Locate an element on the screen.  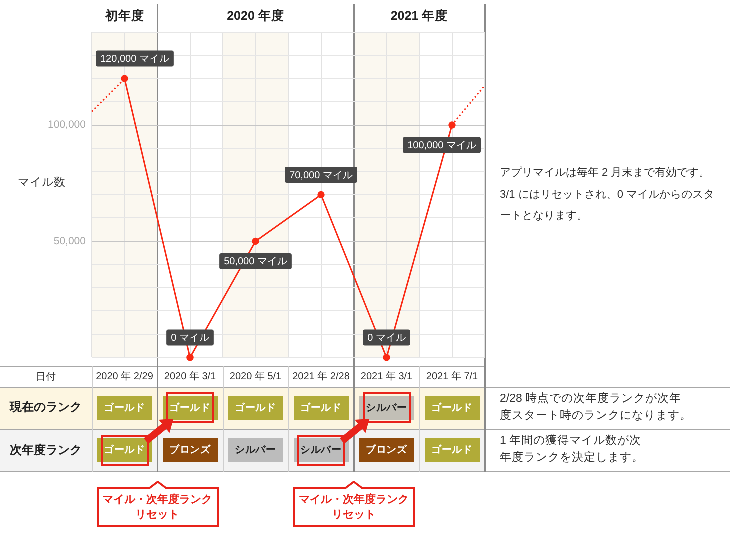
badge: シルバー is located at coordinates (256, 450).